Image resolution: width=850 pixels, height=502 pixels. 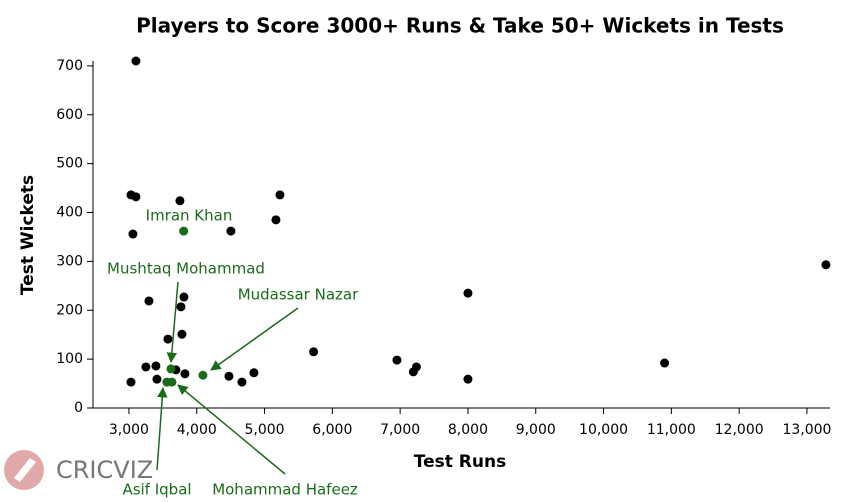 What do you see at coordinates (298, 295) in the screenshot?
I see `annotation: Mudassar Nazar` at bounding box center [298, 295].